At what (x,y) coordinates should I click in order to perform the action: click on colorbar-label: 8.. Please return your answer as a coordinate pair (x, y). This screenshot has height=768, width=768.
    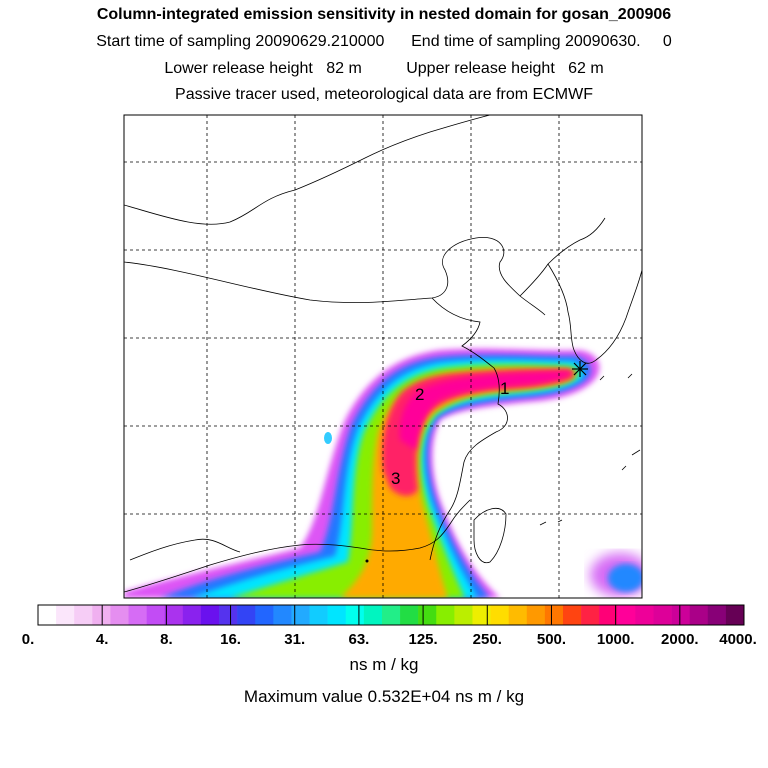
    Looking at the image, I should click on (166, 639).